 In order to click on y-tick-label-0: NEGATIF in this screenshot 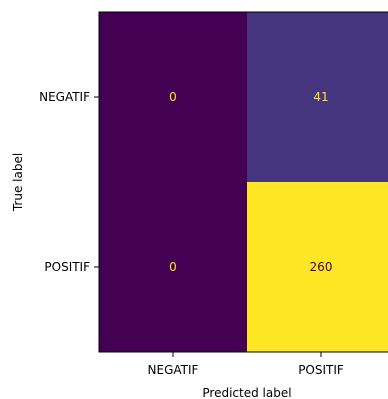, I will do `click(64, 97)`.